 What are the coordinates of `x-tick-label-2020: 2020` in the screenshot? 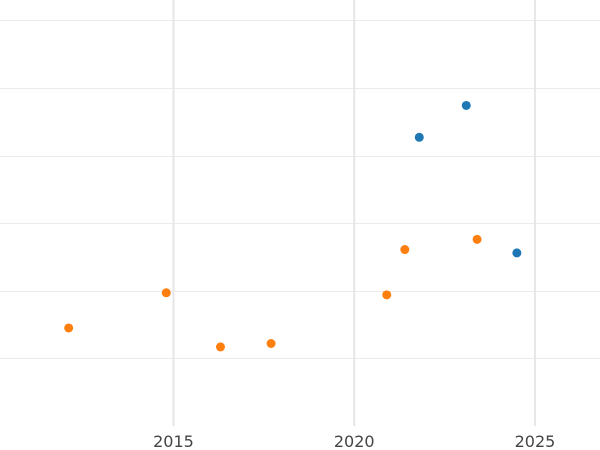 It's located at (354, 441).